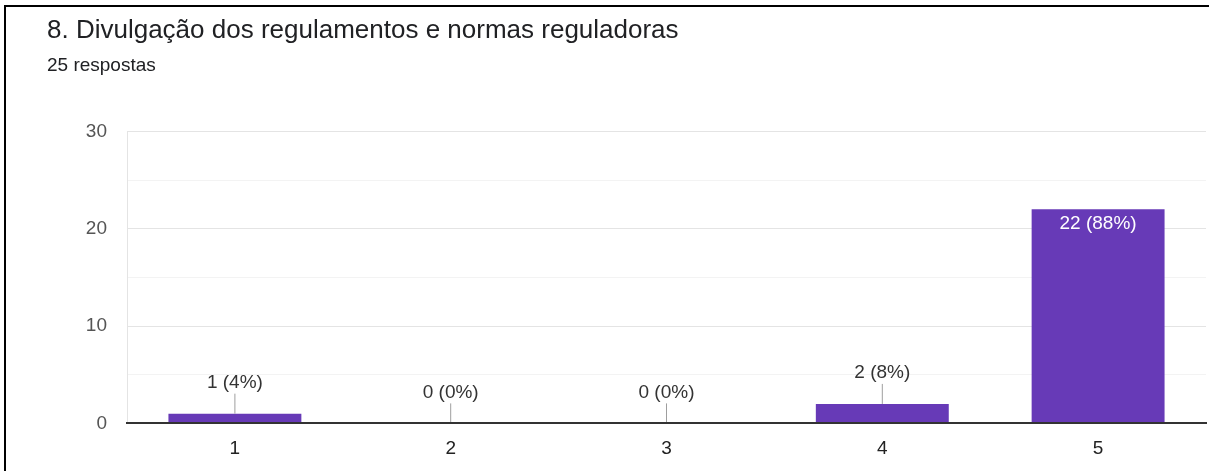 This screenshot has height=471, width=1209. I want to click on data-label: 22 (88%), so click(1098, 222).